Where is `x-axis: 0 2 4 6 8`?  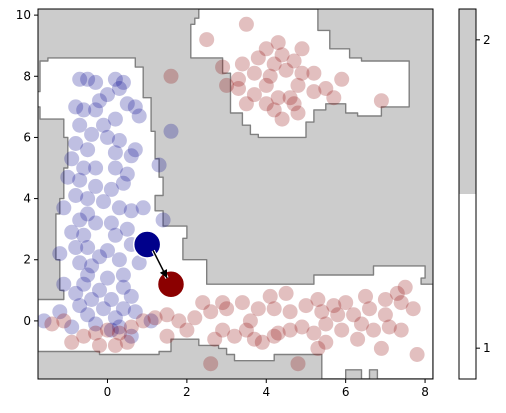
x-axis: 0 2 4 6 8 is located at coordinates (266, 389).